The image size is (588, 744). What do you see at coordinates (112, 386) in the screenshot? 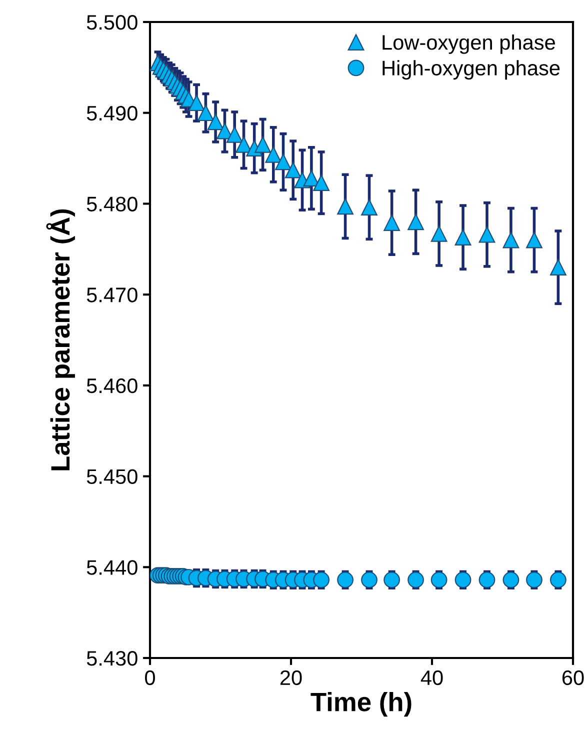
I see `y-tick-label: 5.460` at bounding box center [112, 386].